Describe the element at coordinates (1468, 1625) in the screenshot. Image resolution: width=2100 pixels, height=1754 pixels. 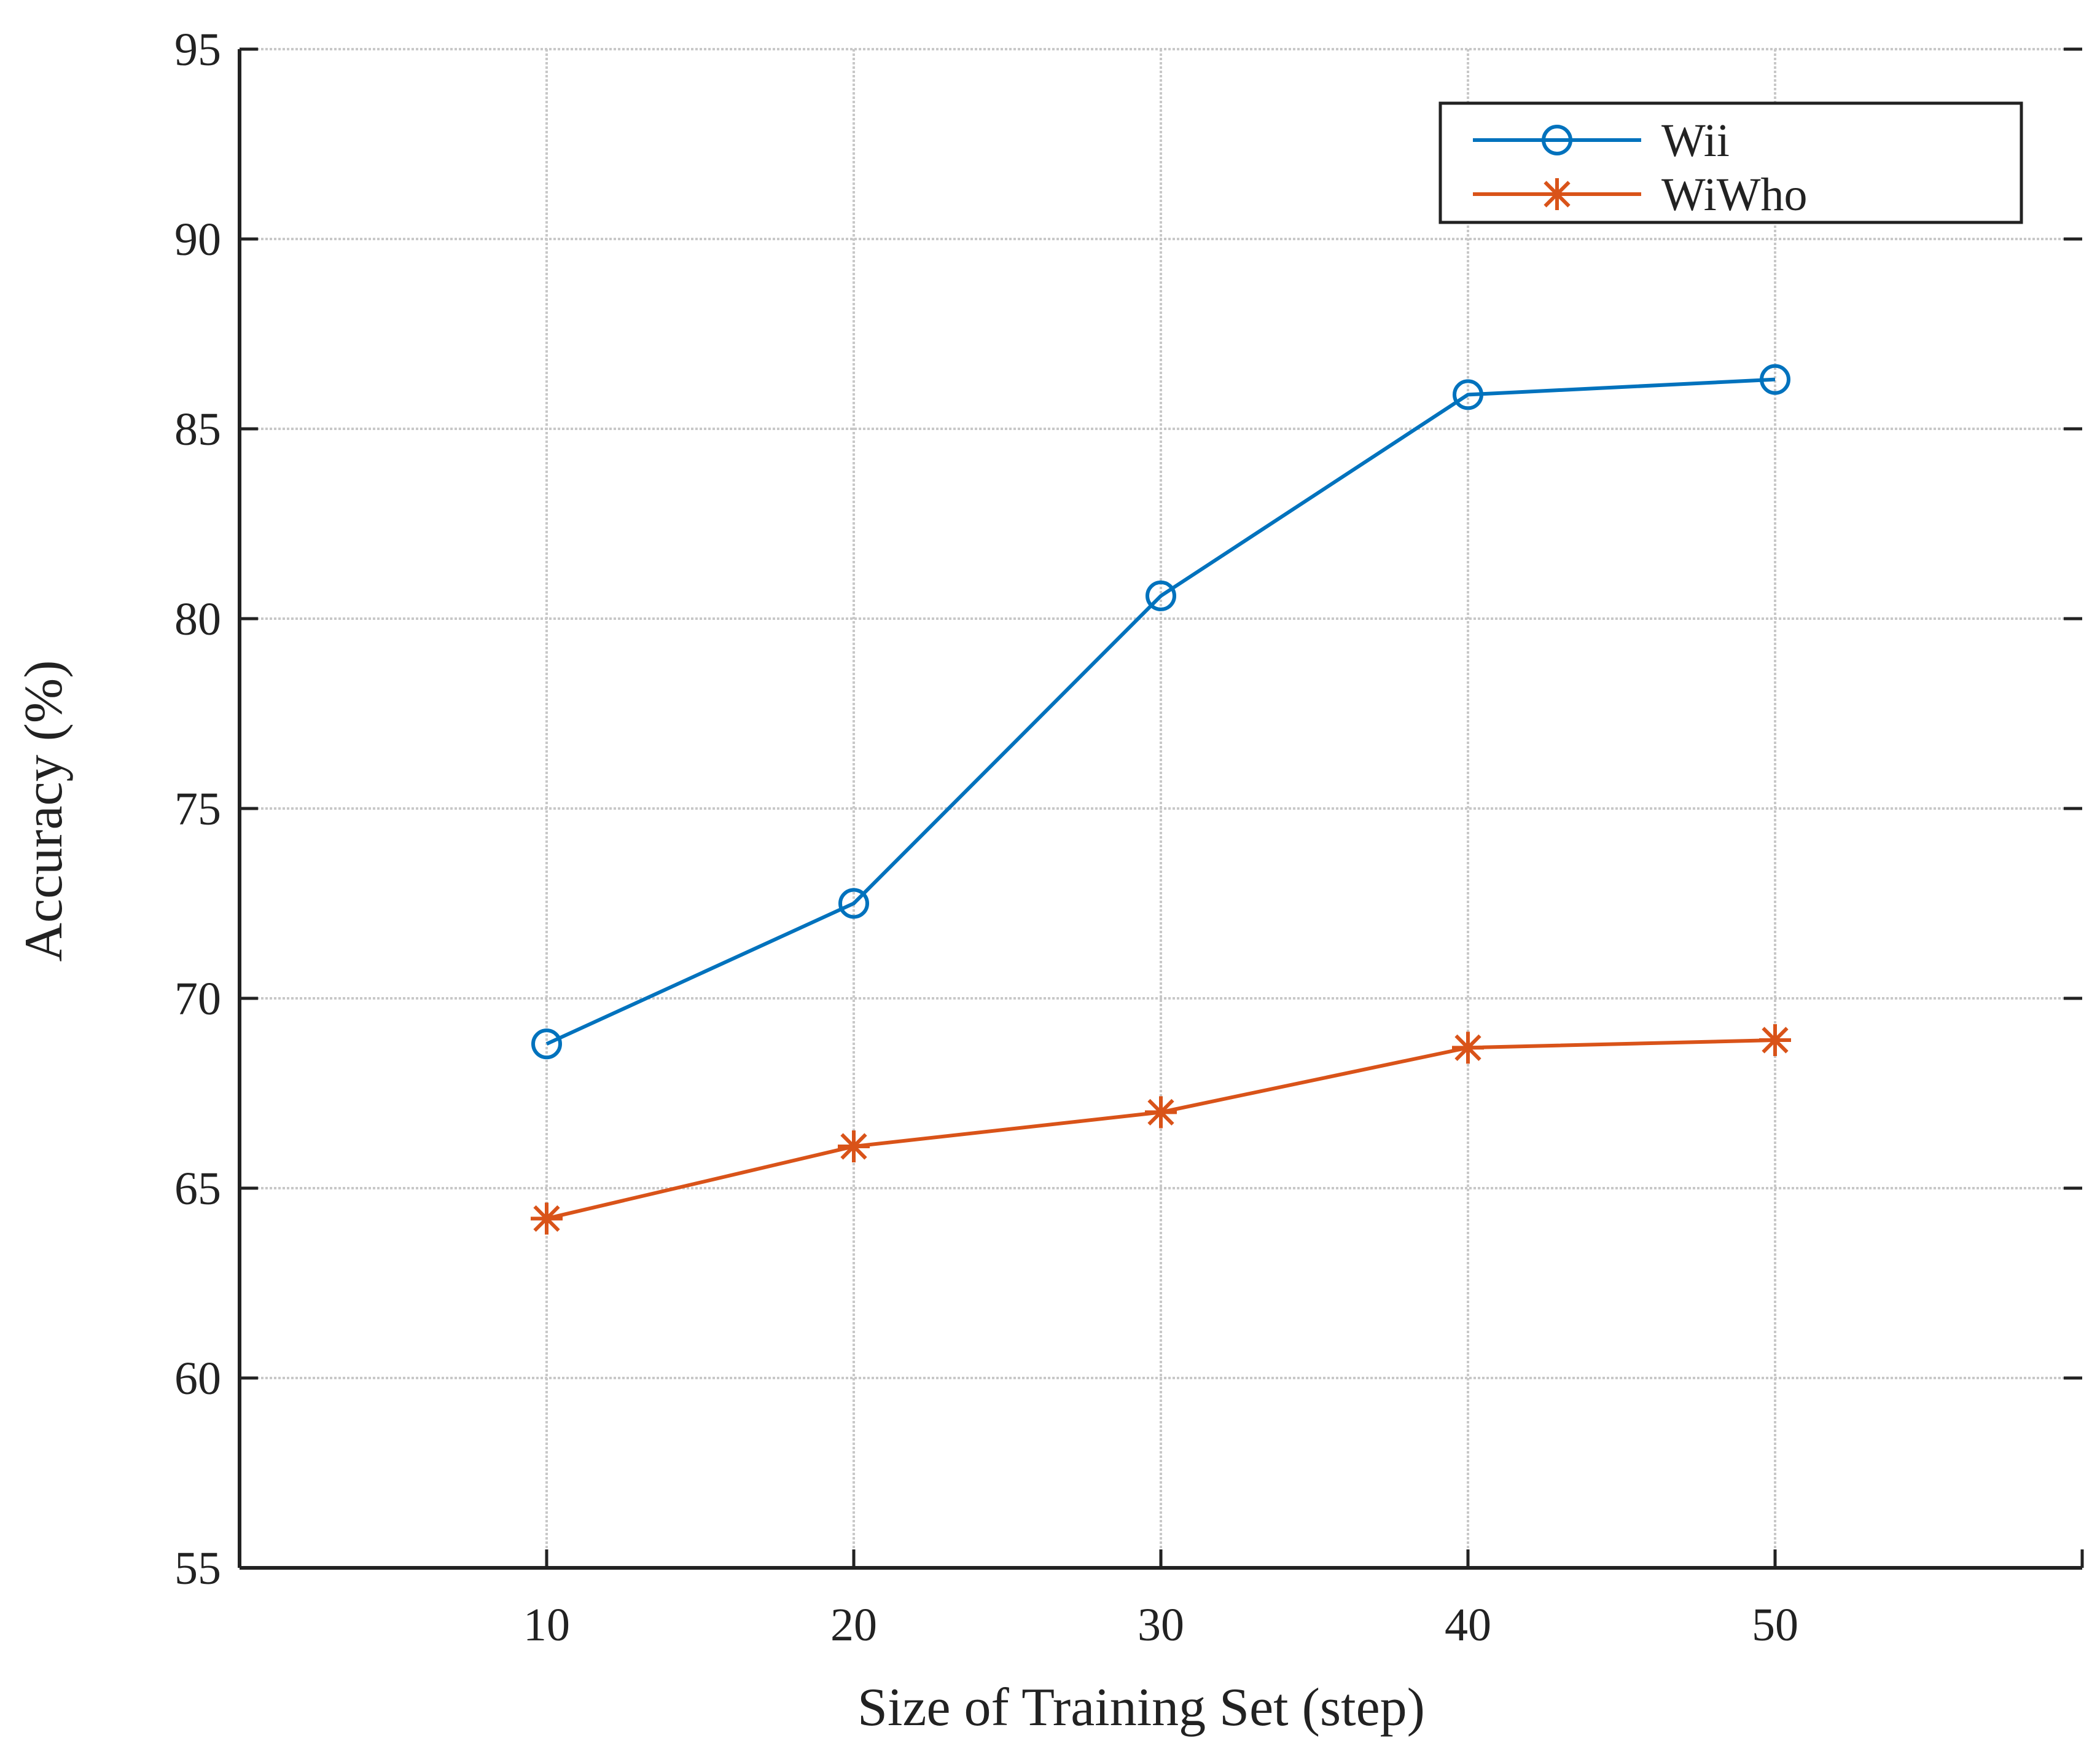
I see `x-tick-label: 40` at that location.